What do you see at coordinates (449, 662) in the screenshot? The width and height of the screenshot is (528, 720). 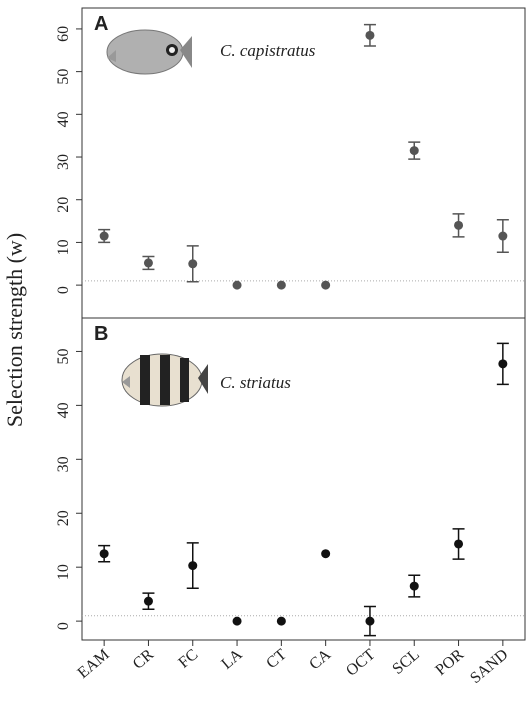 I see `x-tick-label: POR` at bounding box center [449, 662].